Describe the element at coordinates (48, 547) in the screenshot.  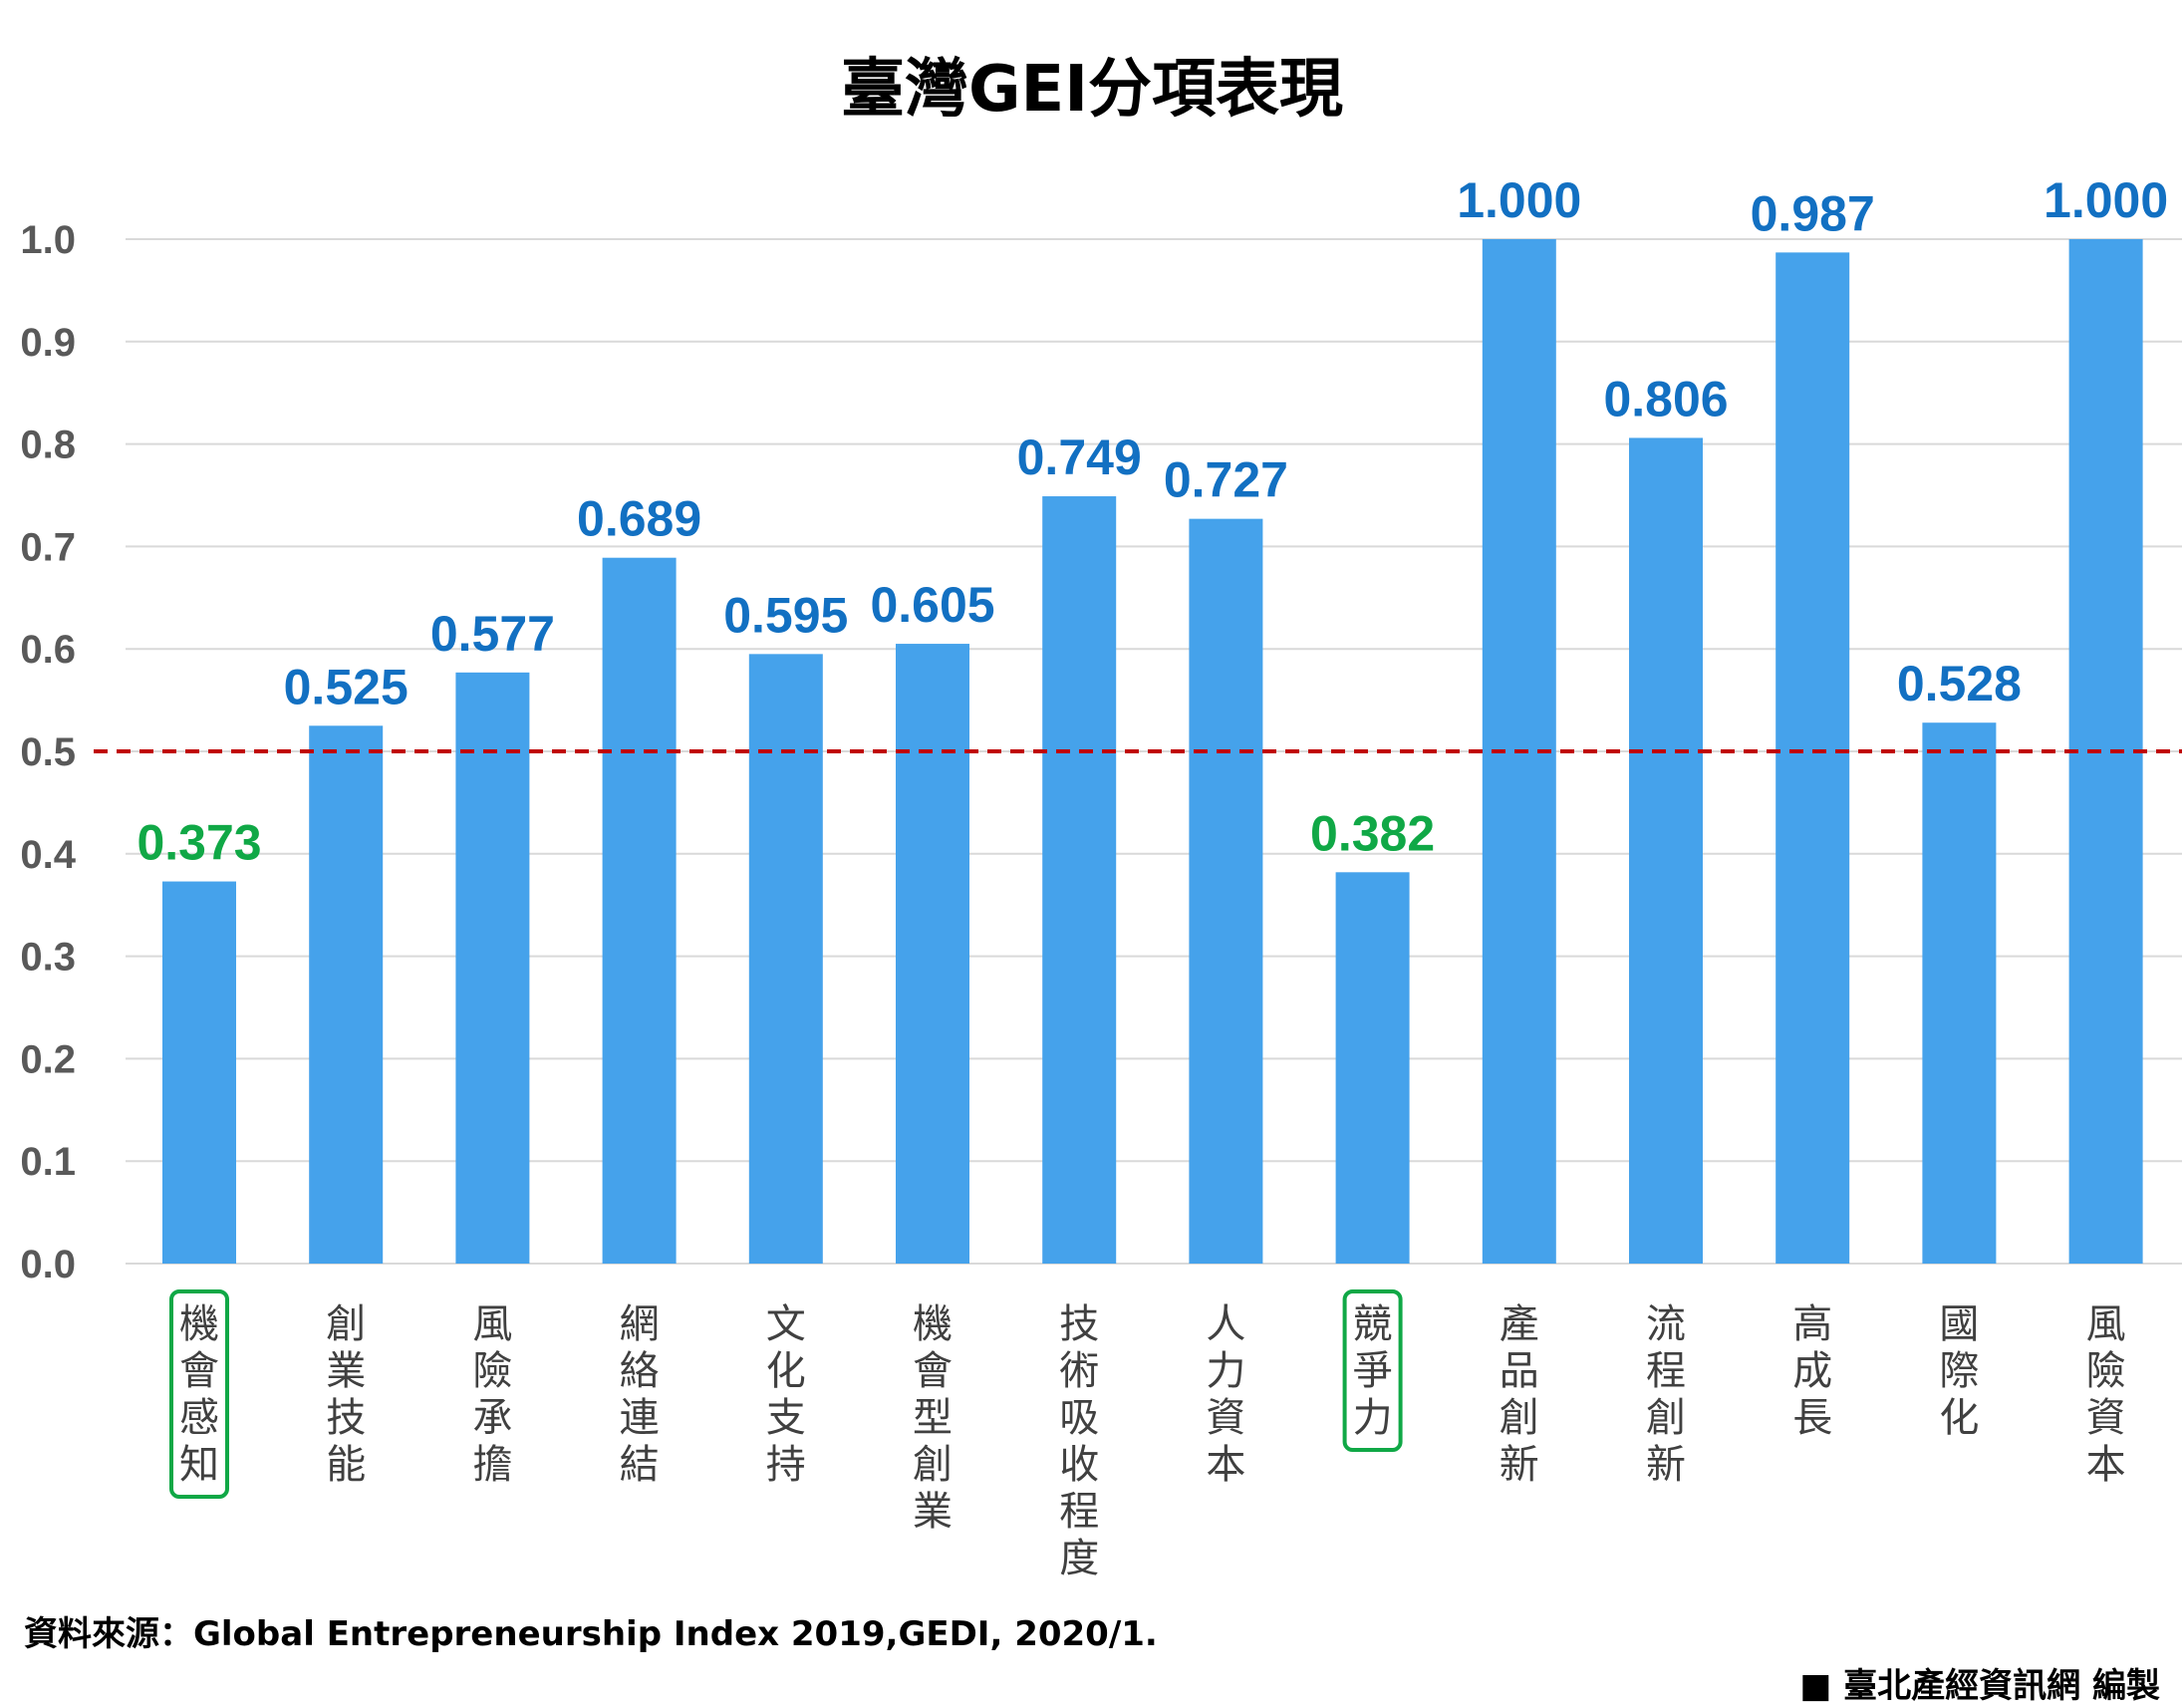
I see `y-tick-label: 0.7` at that location.